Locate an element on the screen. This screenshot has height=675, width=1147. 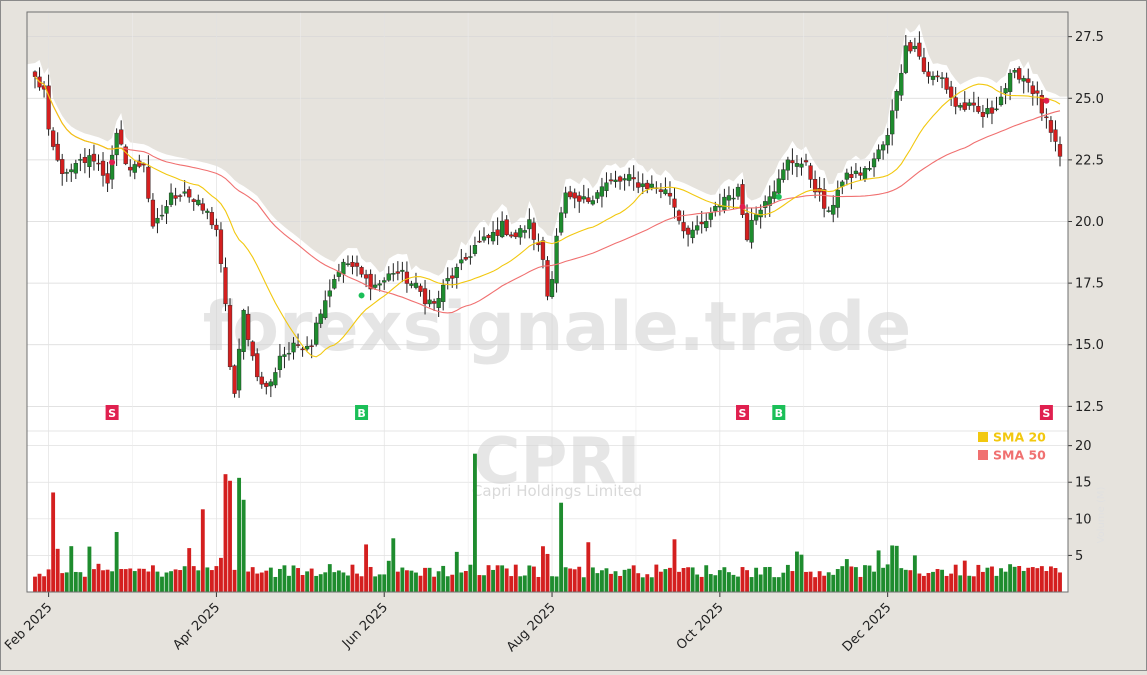
legend-swatch is located at coordinates (983, 437).